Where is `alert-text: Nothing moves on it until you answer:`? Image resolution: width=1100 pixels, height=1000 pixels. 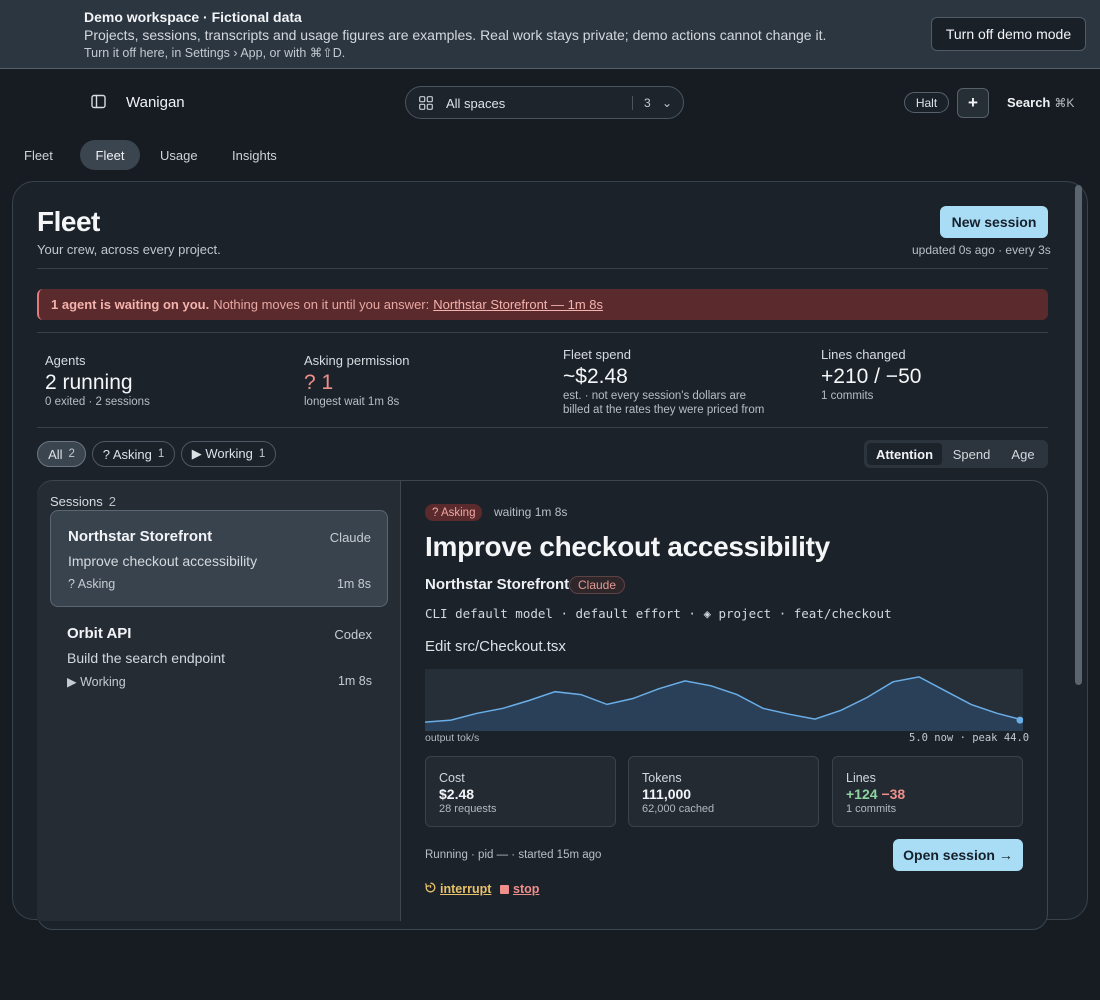
alert-text: Nothing moves on it until you answer: is located at coordinates (321, 304).